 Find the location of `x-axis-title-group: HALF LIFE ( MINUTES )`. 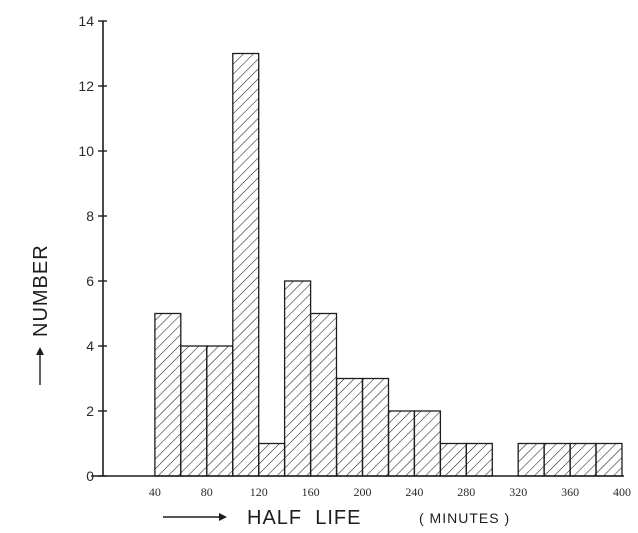

x-axis-title-group: HALF LIFE ( MINUTES ) is located at coordinates (336, 518).